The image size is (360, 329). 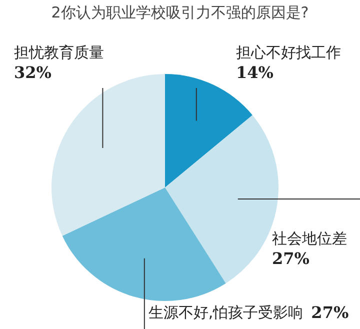 What do you see at coordinates (288, 52) in the screenshot?
I see `slice-label: 担心不好找工作` at bounding box center [288, 52].